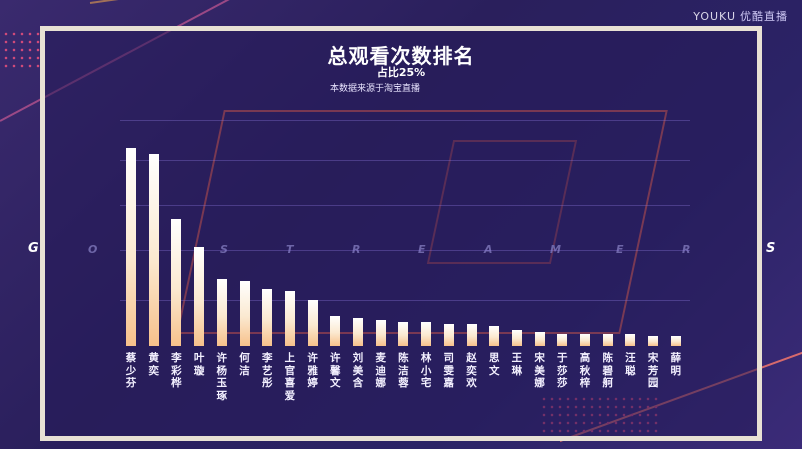  What do you see at coordinates (426, 370) in the screenshot?
I see `category-label: 林小宅` at bounding box center [426, 370].